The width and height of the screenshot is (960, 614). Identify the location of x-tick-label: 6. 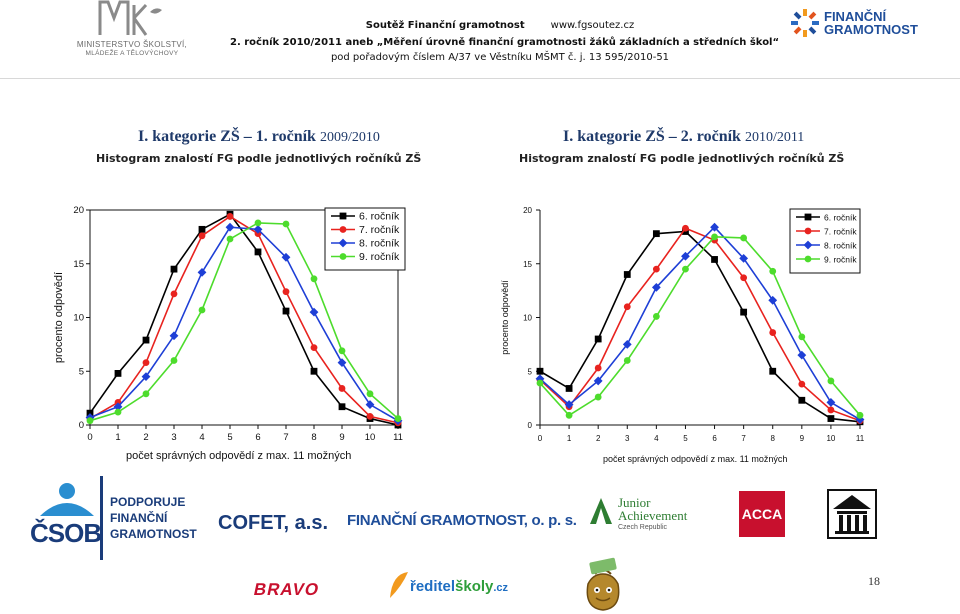
(714, 438).